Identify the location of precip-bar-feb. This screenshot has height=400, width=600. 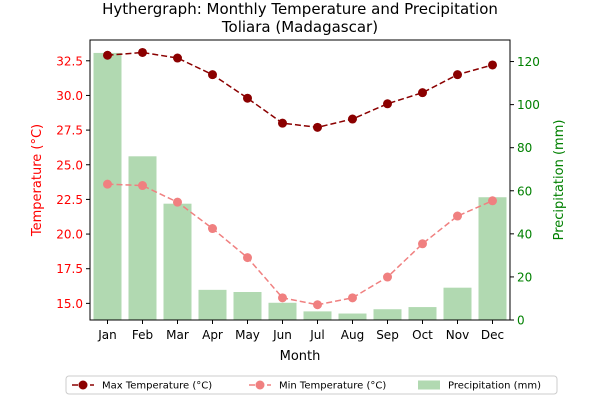
(142, 238).